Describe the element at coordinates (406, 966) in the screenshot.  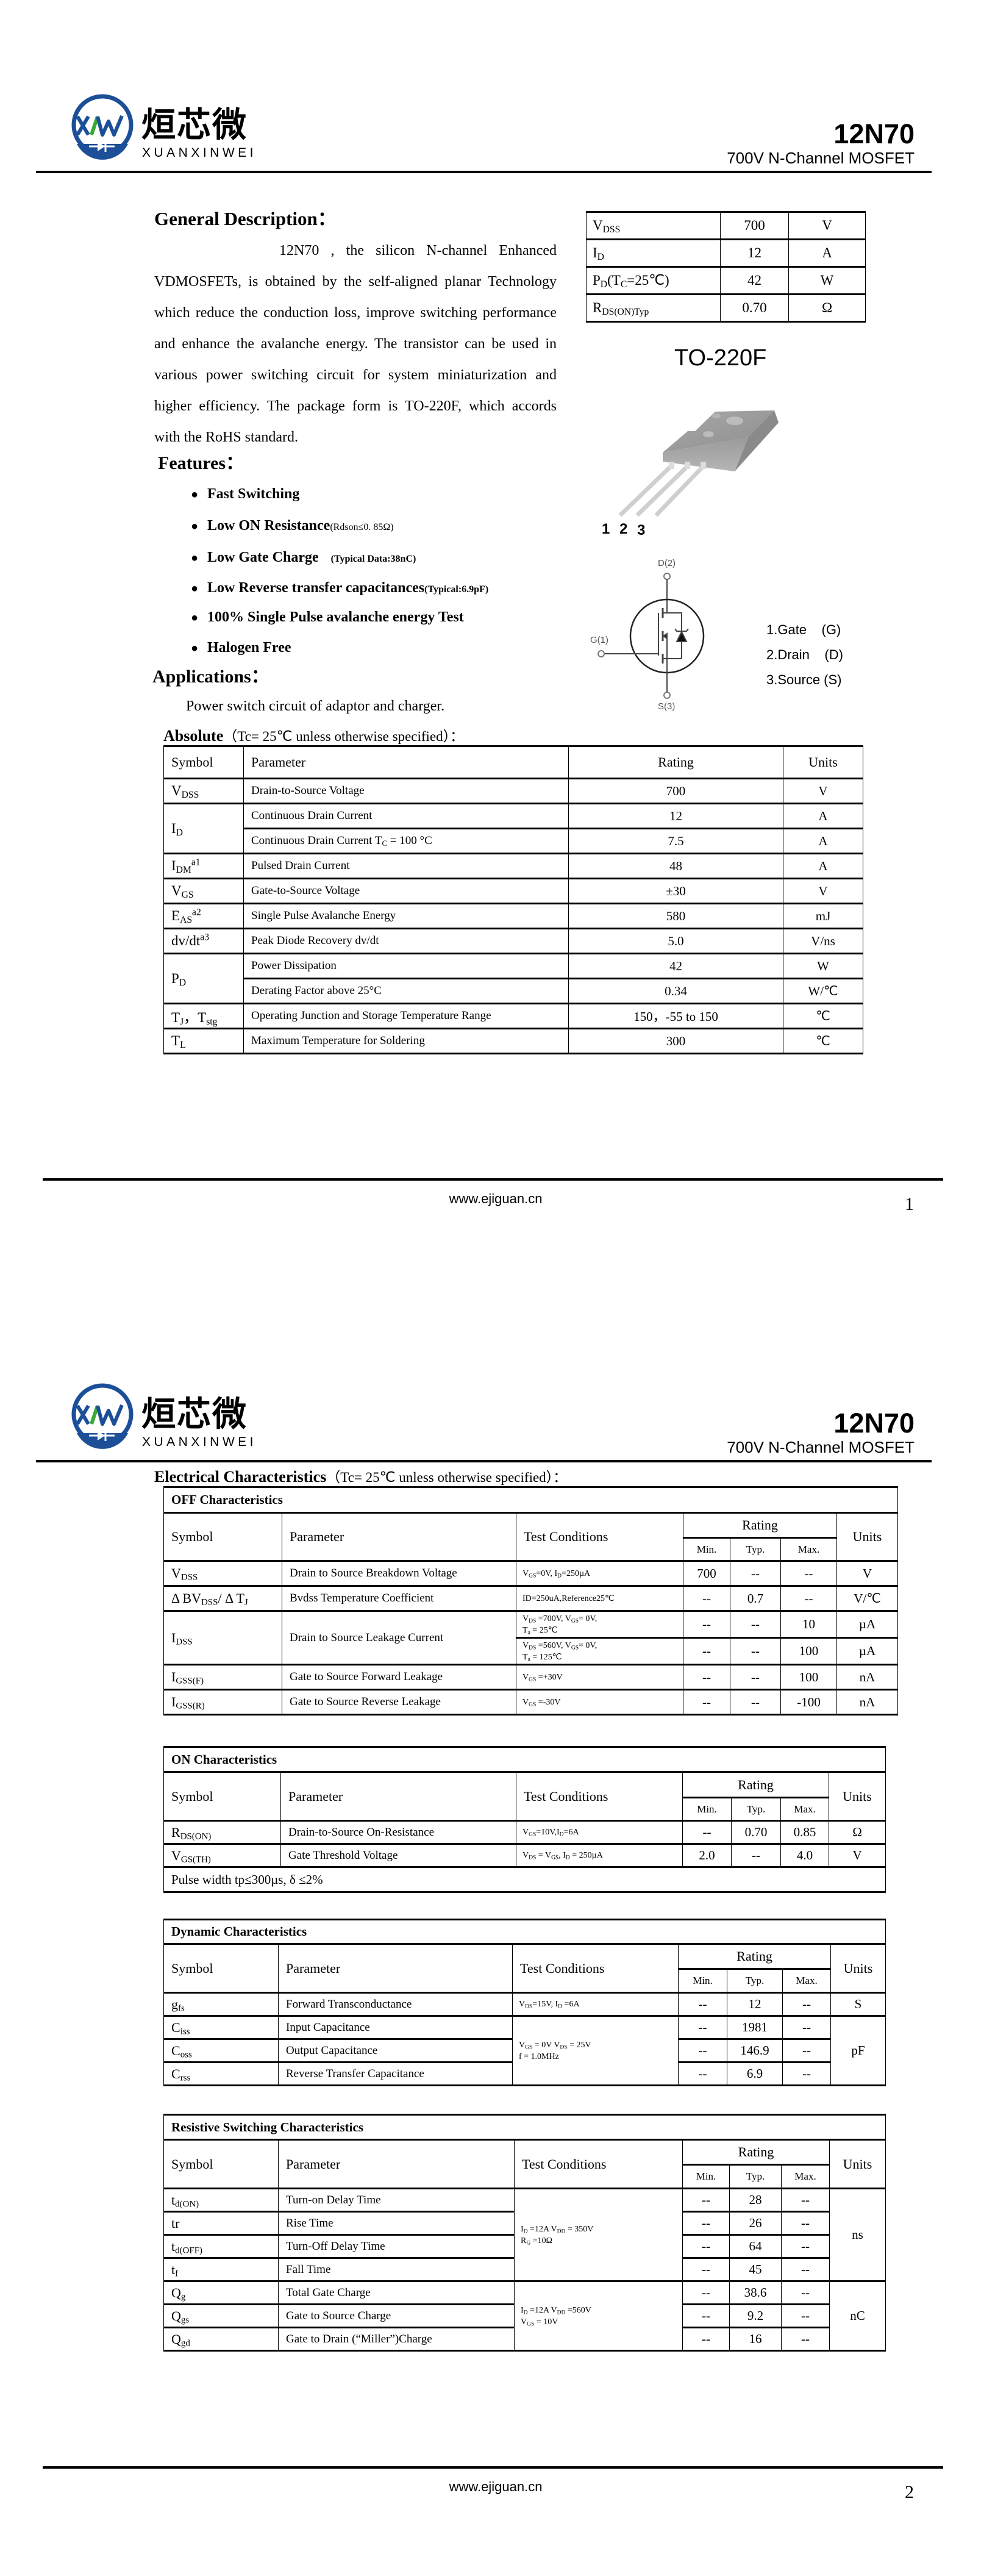
I see `parameter-cell: Power Dissipation` at that location.